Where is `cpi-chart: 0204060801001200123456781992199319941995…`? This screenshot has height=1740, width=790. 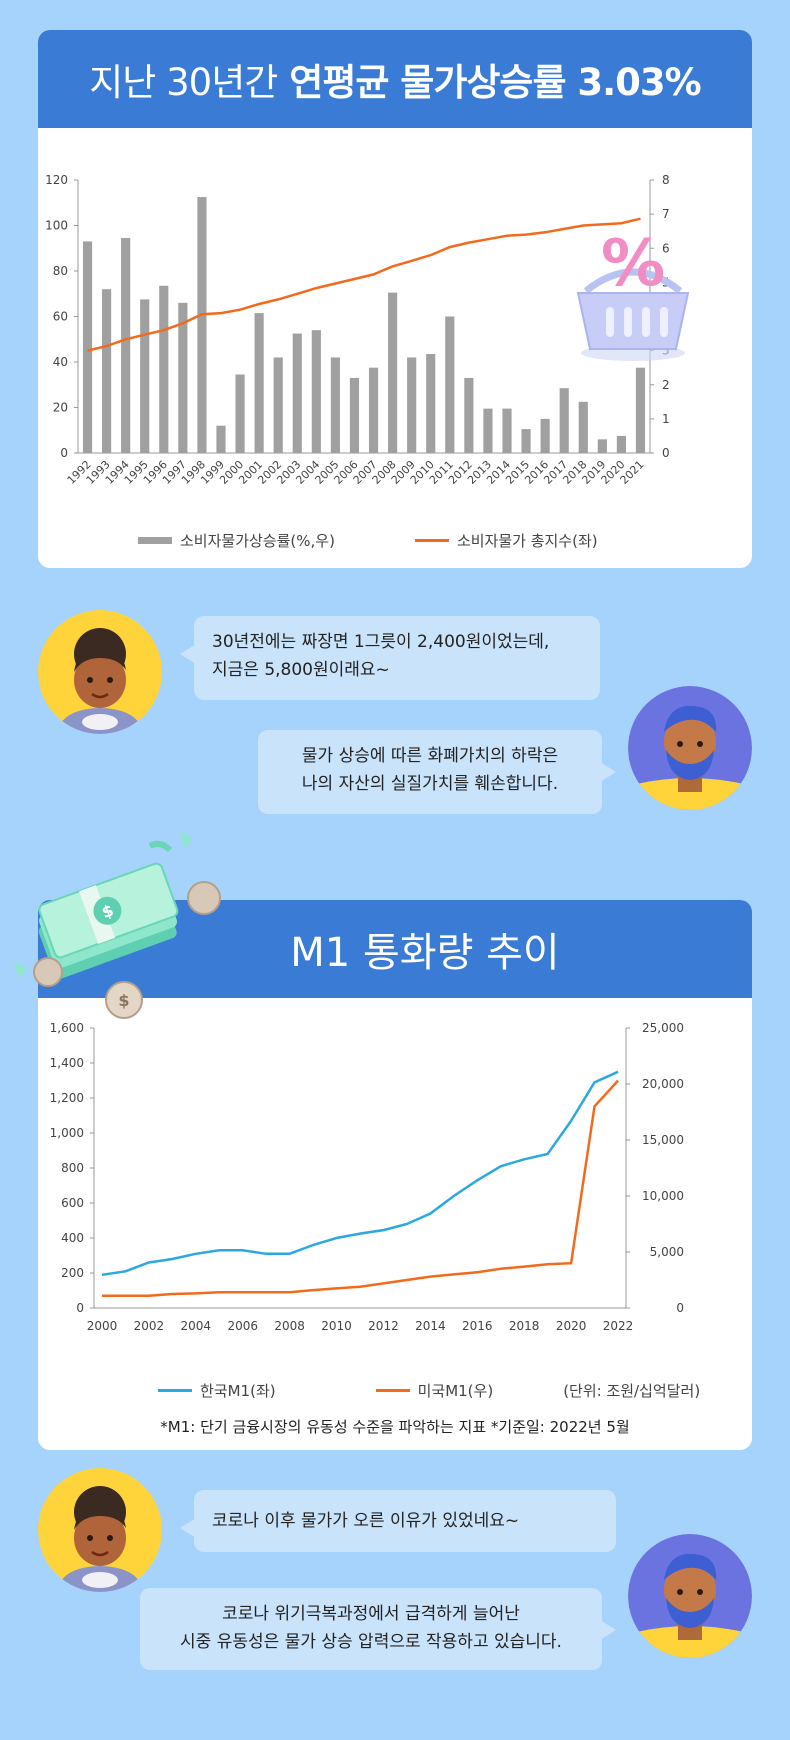 cpi-chart: 0204060801001200123456781992199319941995… is located at coordinates (367, 330).